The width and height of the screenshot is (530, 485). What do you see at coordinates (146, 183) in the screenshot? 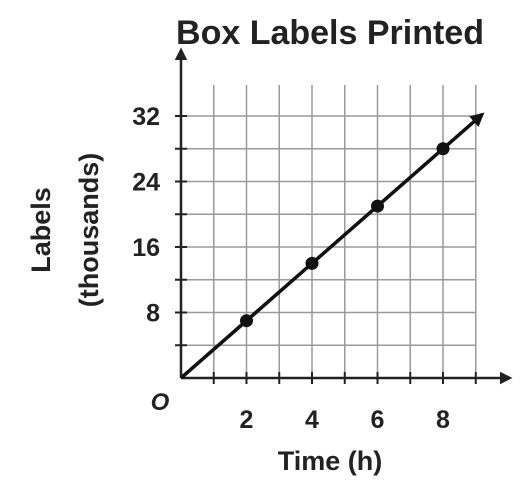
I see `y-tick-label: 24` at bounding box center [146, 183].